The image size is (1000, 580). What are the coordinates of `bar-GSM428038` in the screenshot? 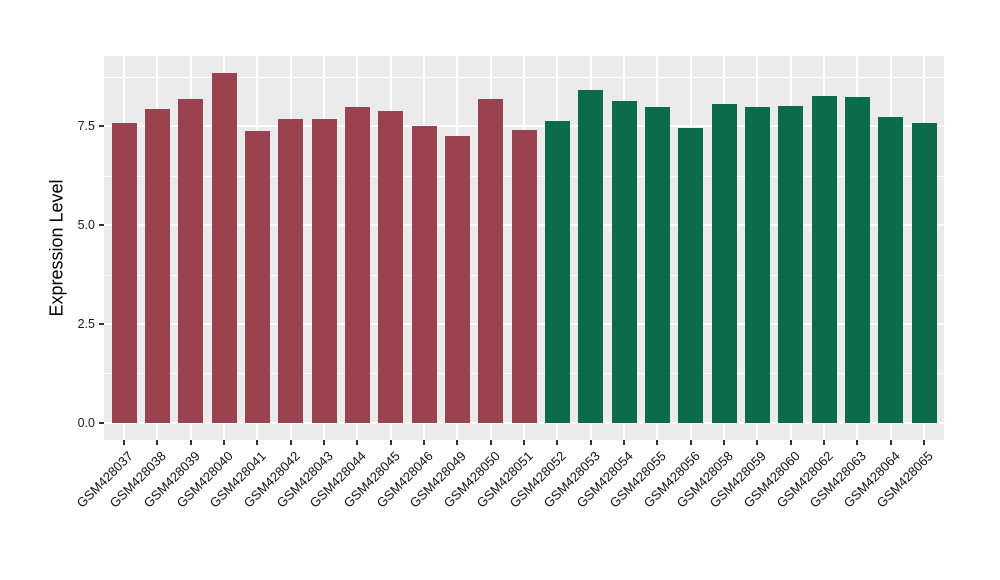 It's located at (157, 265).